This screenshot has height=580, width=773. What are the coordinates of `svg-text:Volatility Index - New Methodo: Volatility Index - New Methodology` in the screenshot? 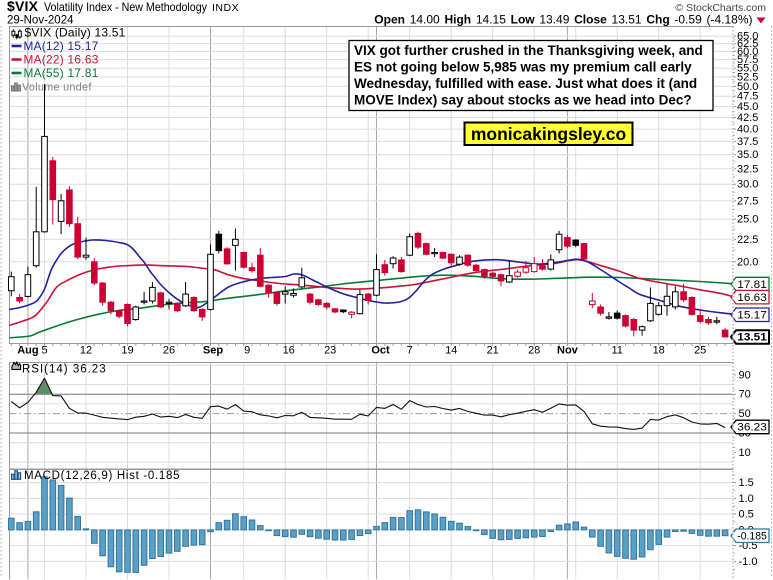 It's located at (125, 7).